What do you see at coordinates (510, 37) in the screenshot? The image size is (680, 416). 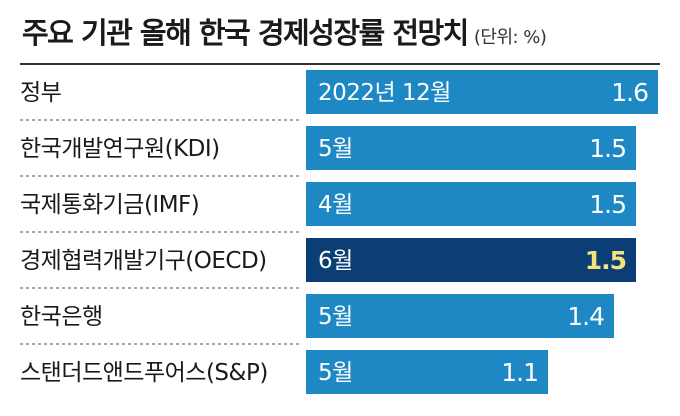 I see `unit-label: (단위: %)` at bounding box center [510, 37].